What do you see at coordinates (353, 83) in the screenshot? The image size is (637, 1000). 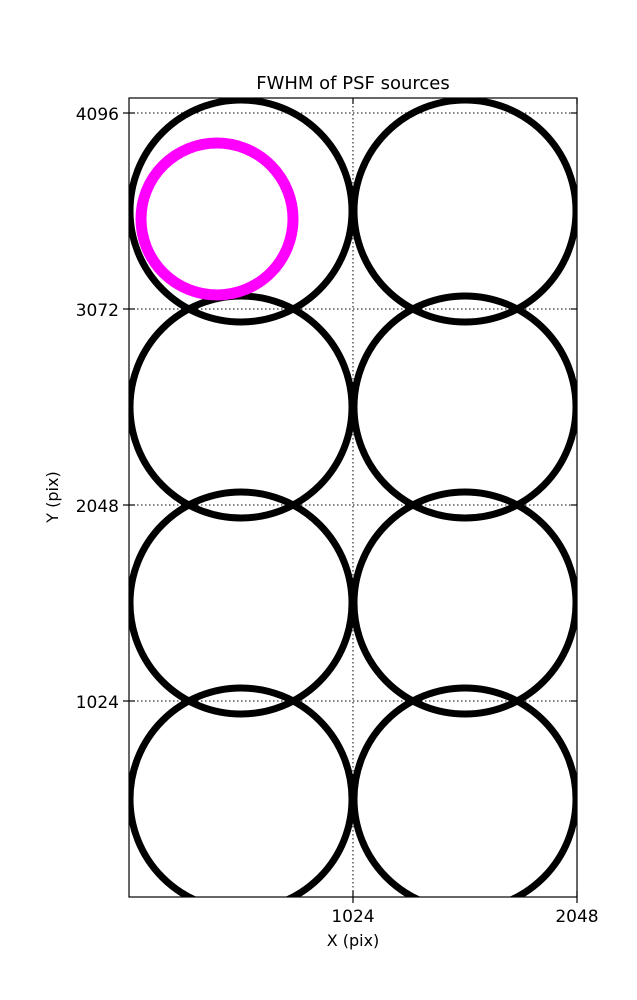 I see `chart-title: FWHM of PSF sources` at bounding box center [353, 83].